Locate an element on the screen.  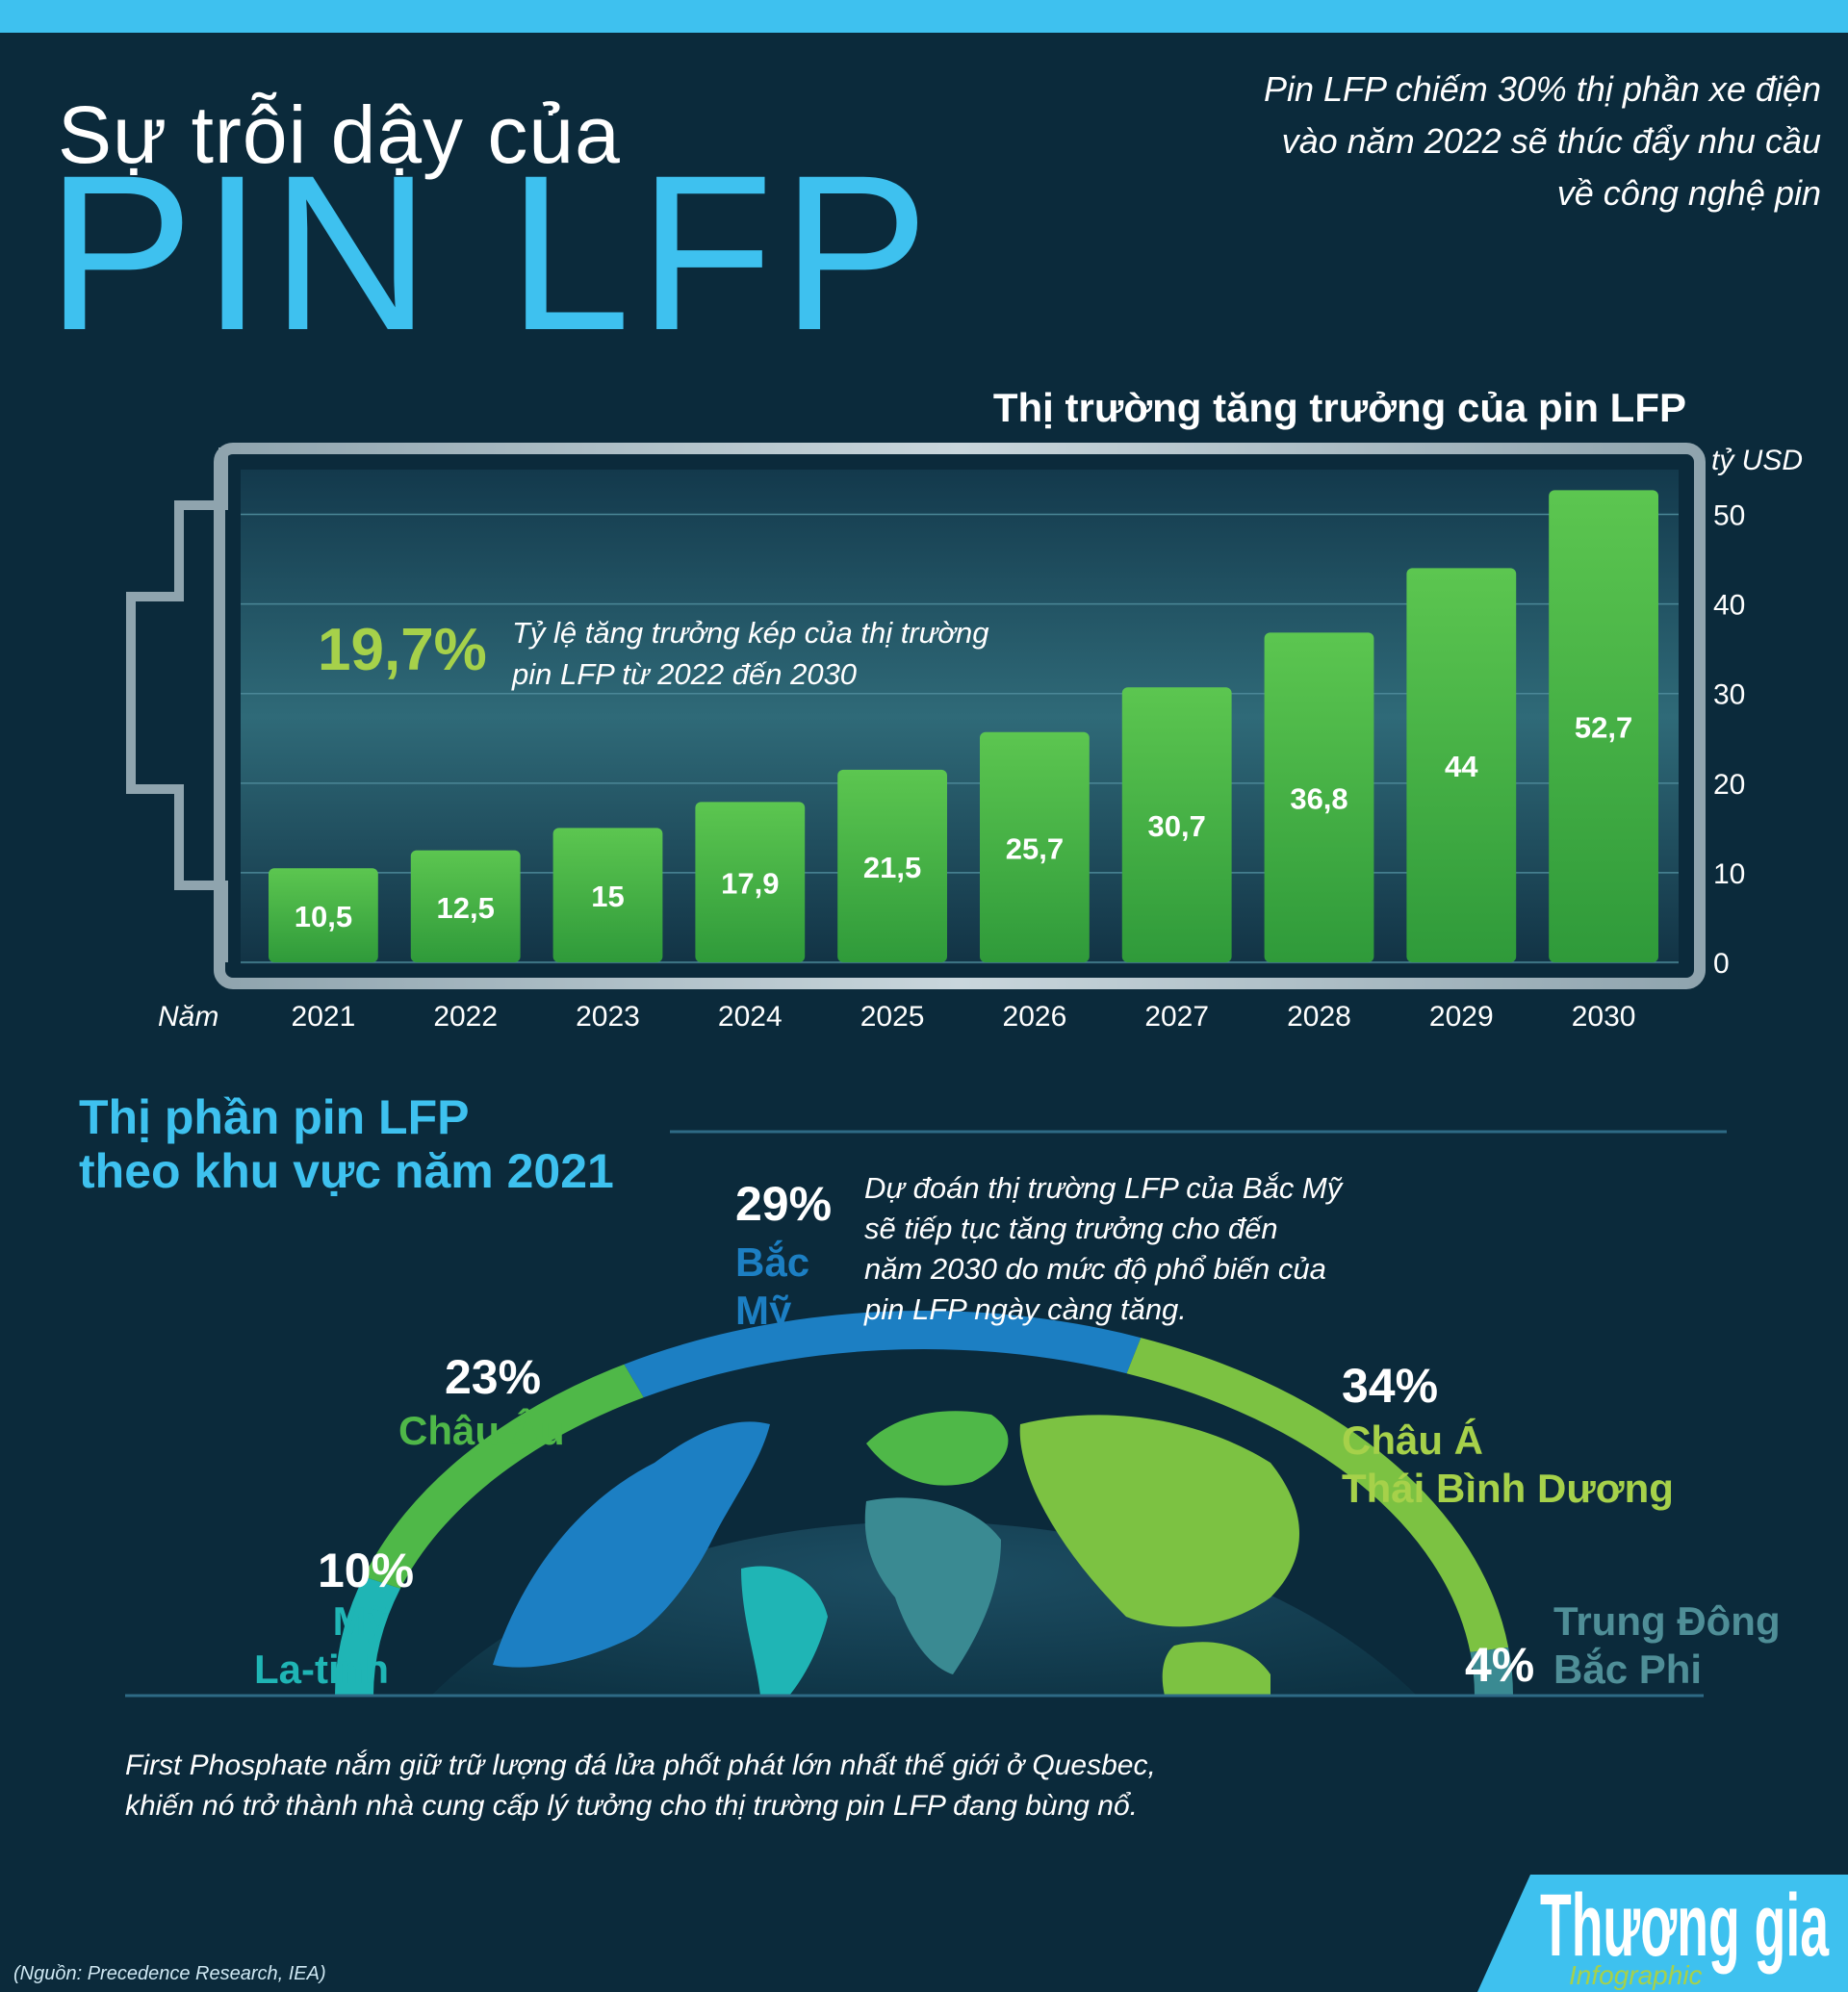
region-name-mena: Trung Đông Bắc Phi is located at coordinates (1667, 1646).